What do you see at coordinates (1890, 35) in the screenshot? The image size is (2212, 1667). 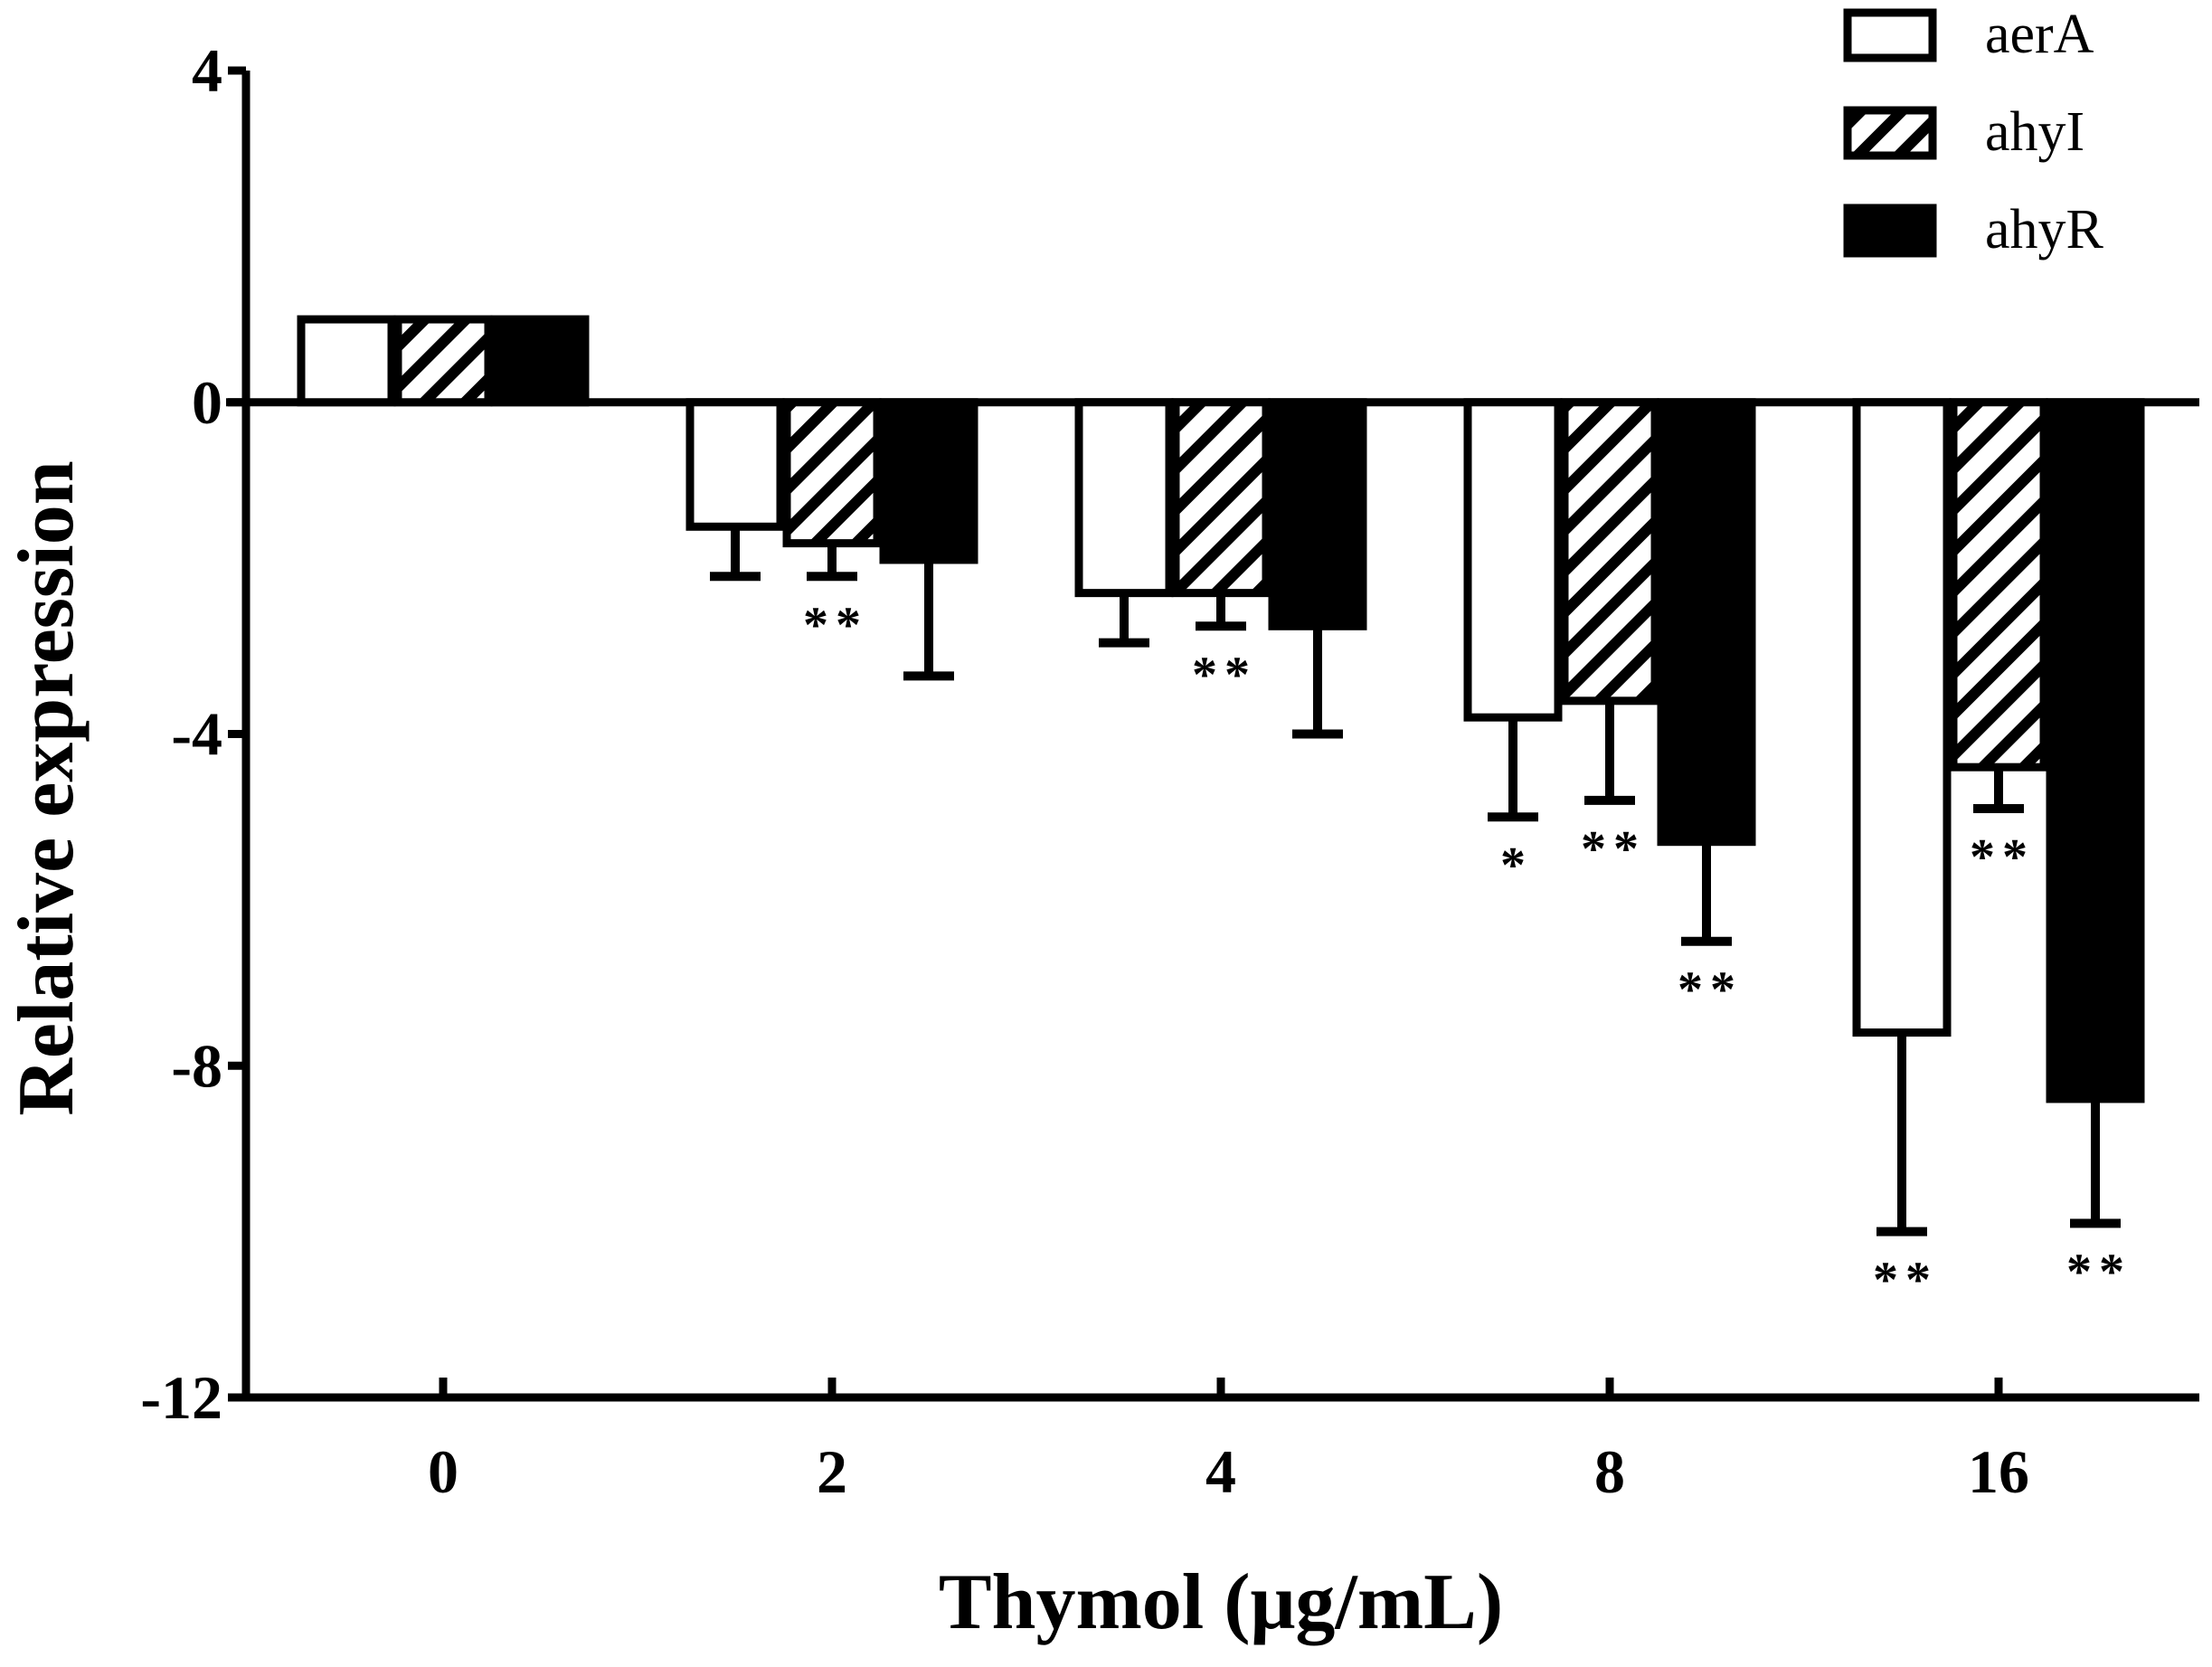 I see `legend-swatch-aerA` at bounding box center [1890, 35].